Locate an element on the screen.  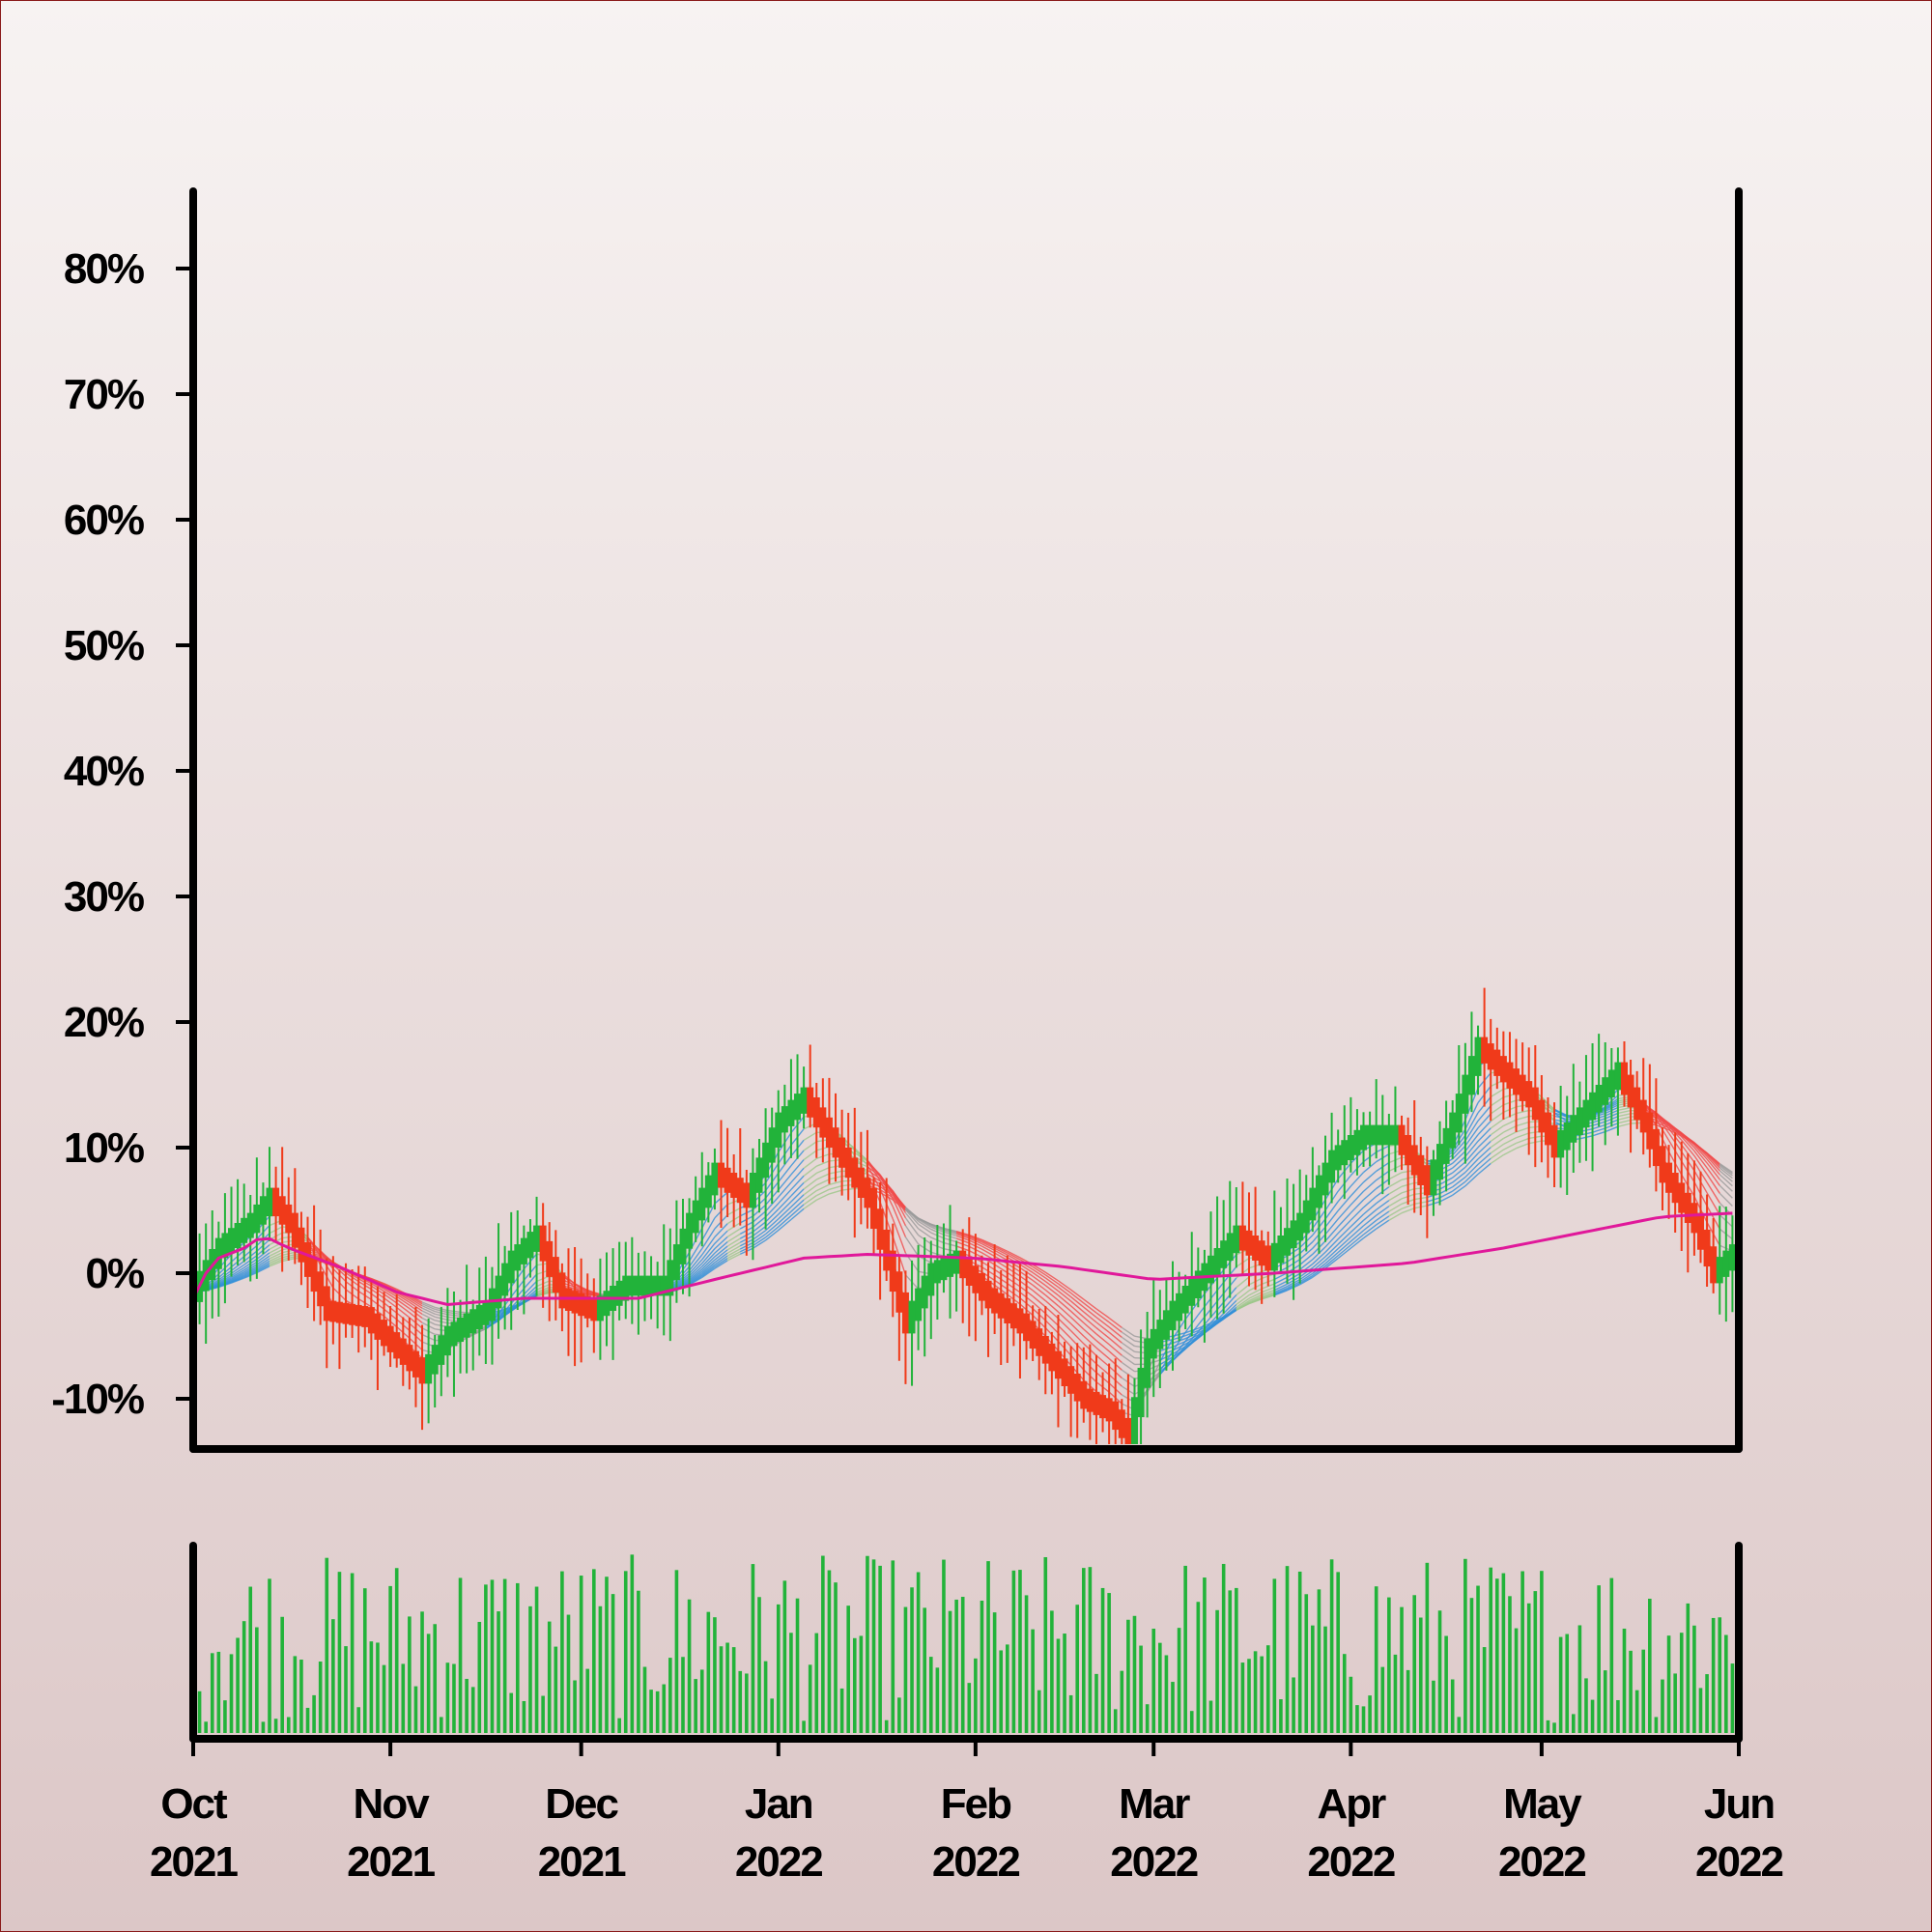
x-tick-year: 2022 is located at coordinates (778, 1862).